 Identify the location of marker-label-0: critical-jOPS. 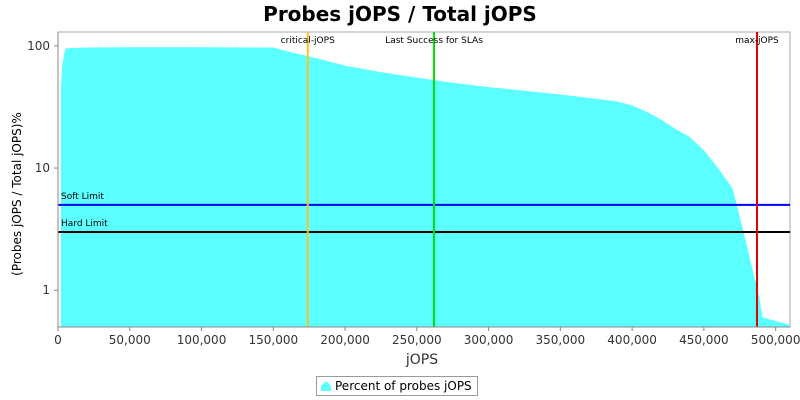
(308, 41).